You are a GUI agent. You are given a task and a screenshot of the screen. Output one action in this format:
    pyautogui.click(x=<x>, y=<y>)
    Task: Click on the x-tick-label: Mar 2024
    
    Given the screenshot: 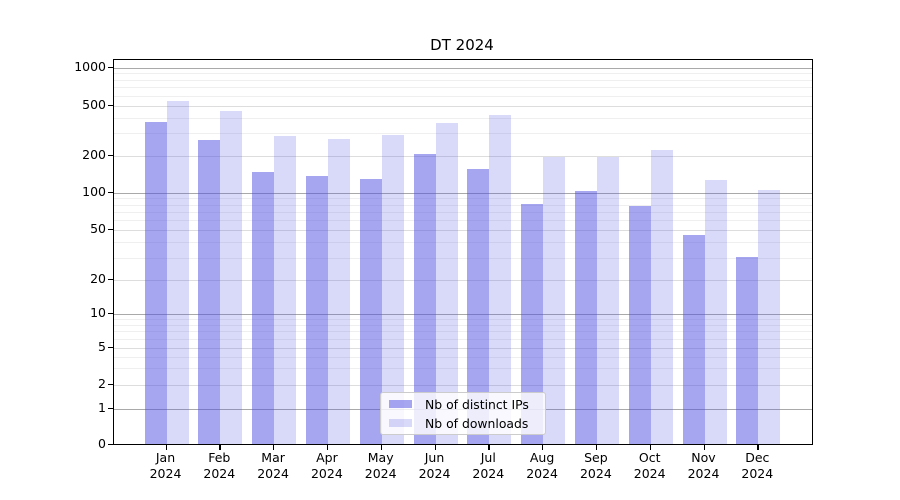 What is the action you would take?
    pyautogui.click(x=273, y=465)
    